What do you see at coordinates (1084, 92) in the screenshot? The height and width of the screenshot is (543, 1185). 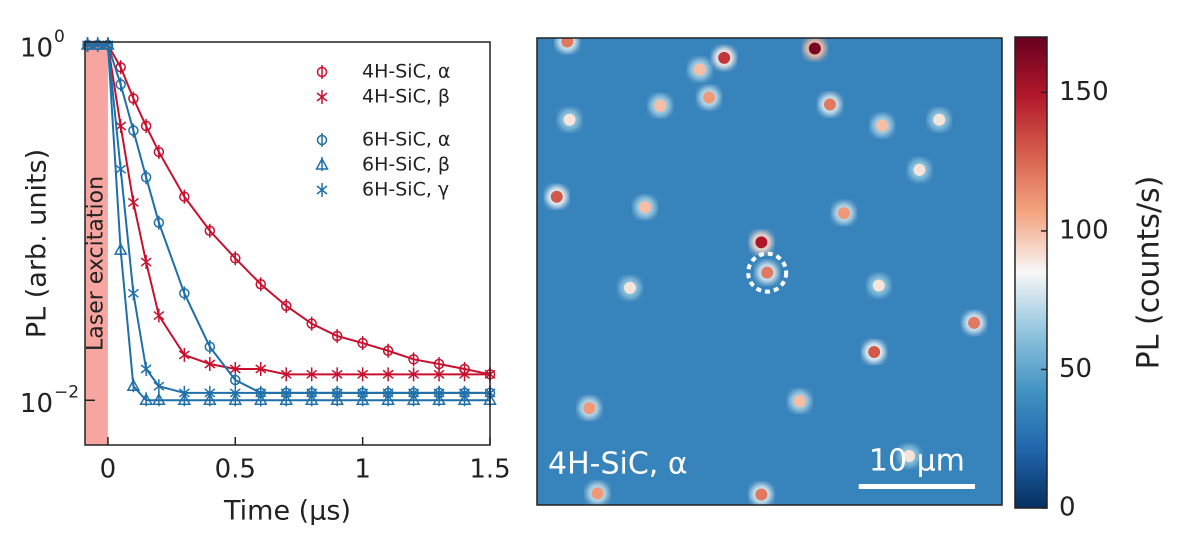 I see `colorbar-tick-label: 150` at bounding box center [1084, 92].